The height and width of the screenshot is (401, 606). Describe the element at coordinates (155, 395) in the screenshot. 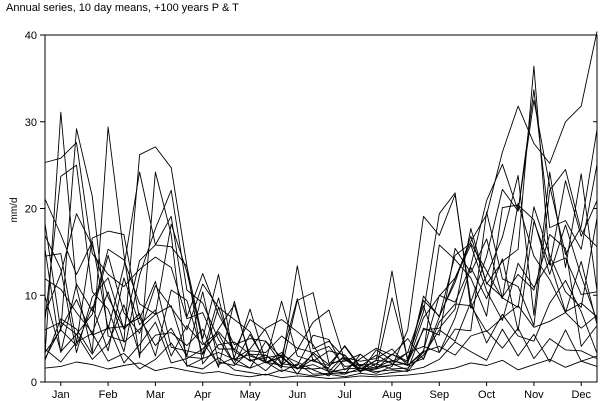

I see `x-tick-label-mar: Mar` at that location.